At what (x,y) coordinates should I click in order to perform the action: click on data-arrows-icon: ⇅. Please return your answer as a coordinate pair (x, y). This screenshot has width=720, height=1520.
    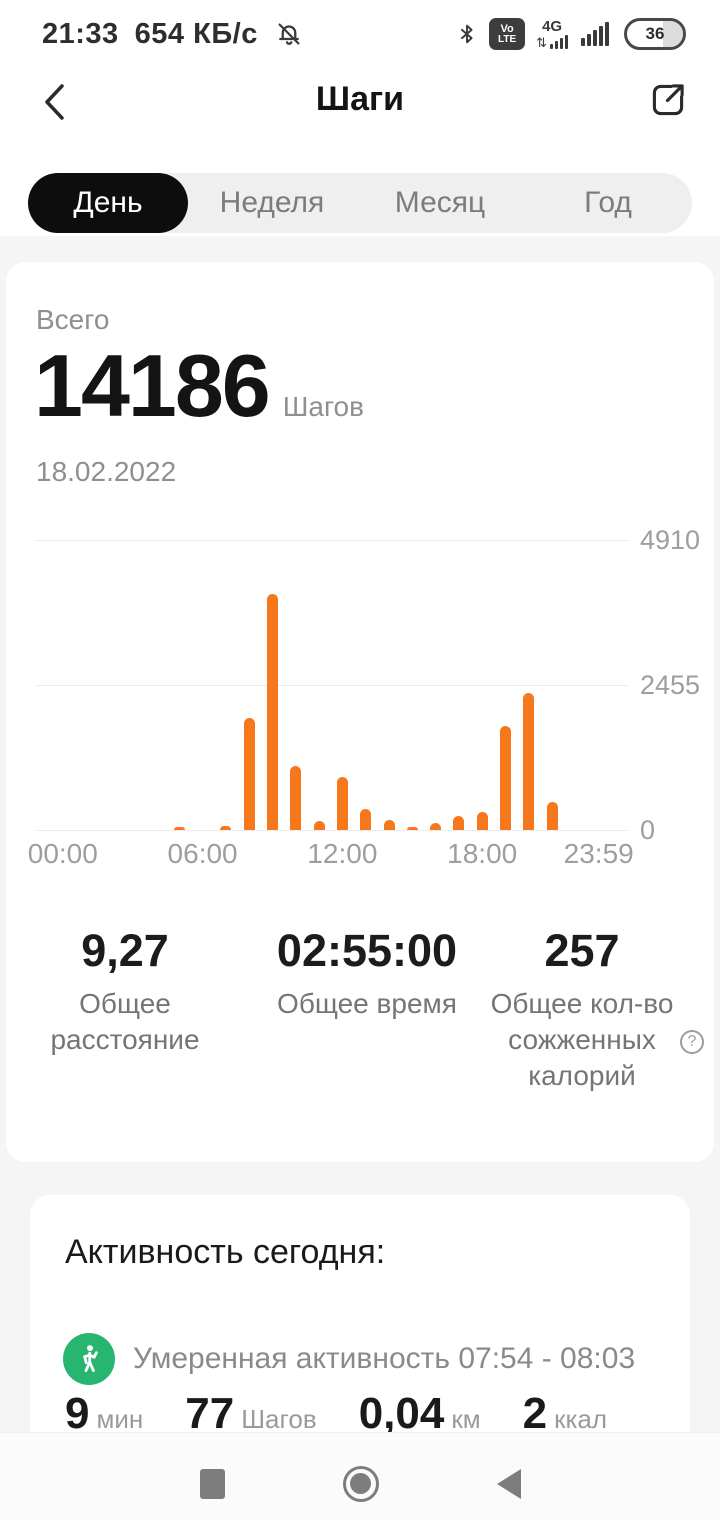
    Looking at the image, I should click on (541, 42).